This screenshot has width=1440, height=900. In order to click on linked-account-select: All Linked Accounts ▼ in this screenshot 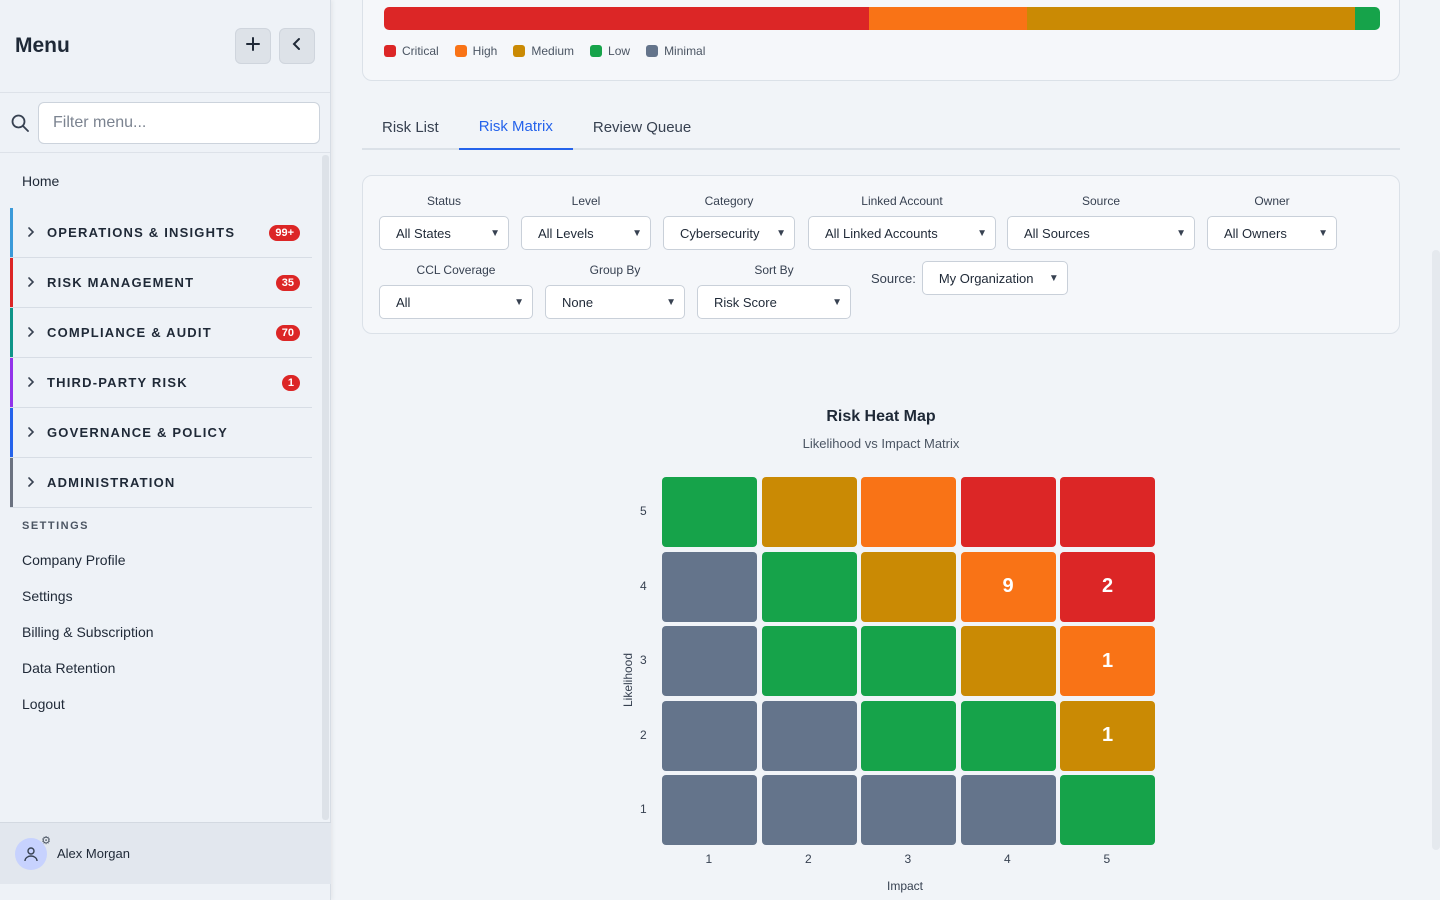, I will do `click(902, 233)`.